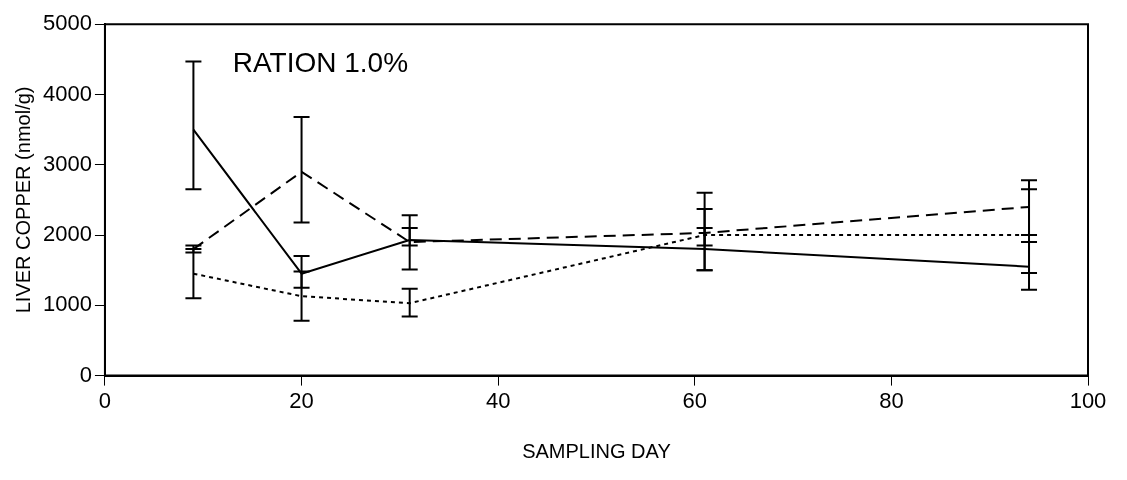  Describe the element at coordinates (301, 400) in the screenshot. I see `x-tick-label: 20` at that location.